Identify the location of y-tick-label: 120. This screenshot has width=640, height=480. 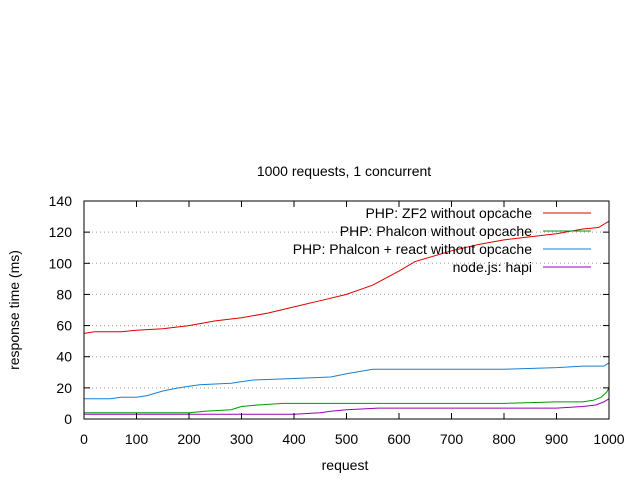
(61, 232).